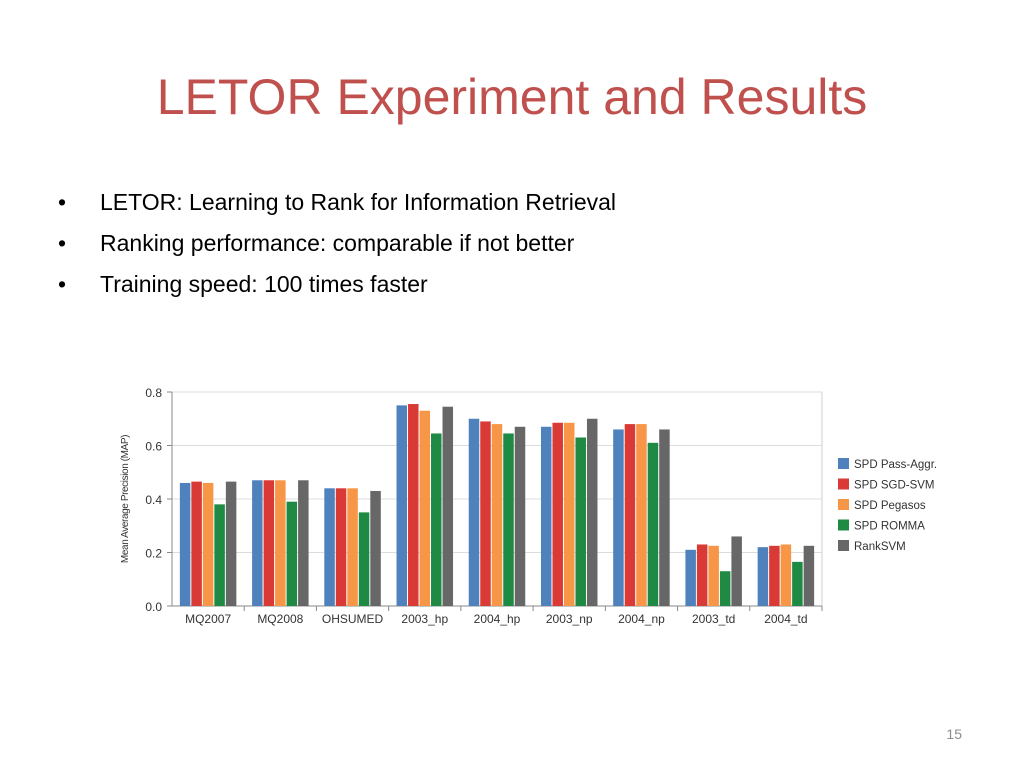 This screenshot has width=1024, height=768. What do you see at coordinates (954, 734) in the screenshot?
I see `slide-number: 15` at bounding box center [954, 734].